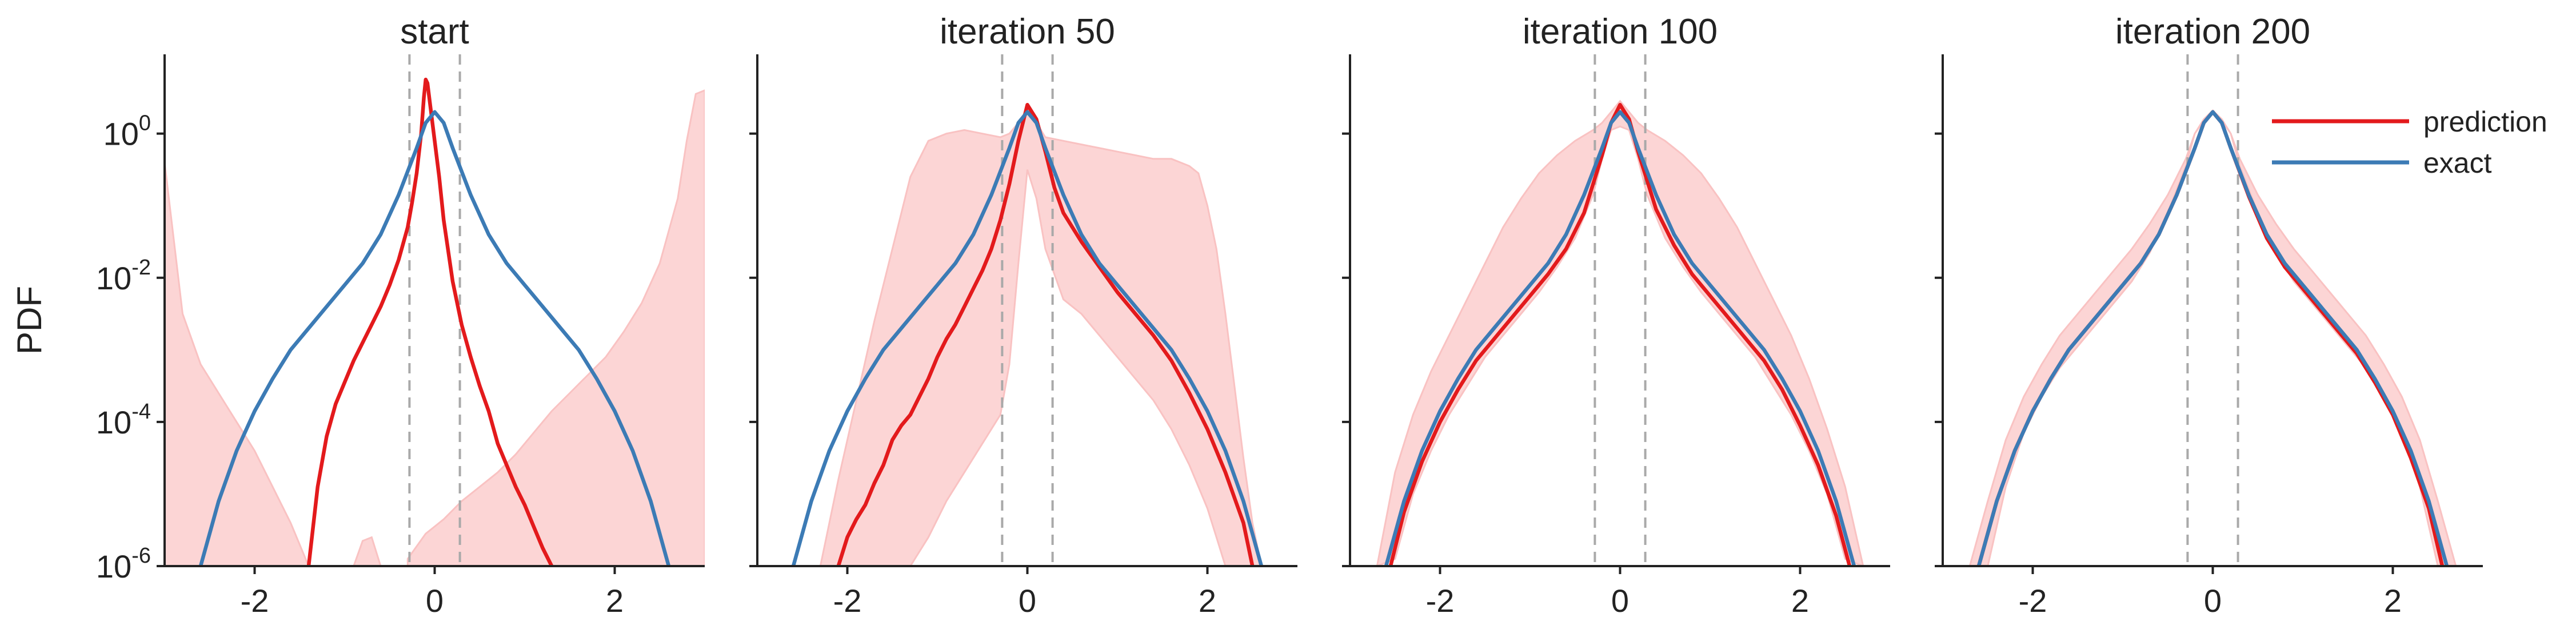 This screenshot has height=641, width=2576. I want to click on panel-title: iteration 200, so click(2212, 32).